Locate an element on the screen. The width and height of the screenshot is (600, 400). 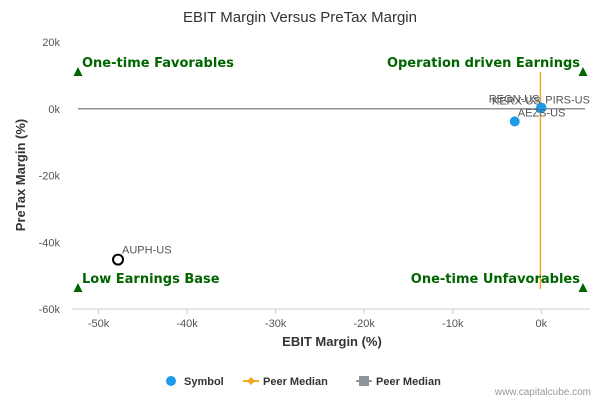
quadrant-label-top-left: One-time Favorables is located at coordinates (158, 63).